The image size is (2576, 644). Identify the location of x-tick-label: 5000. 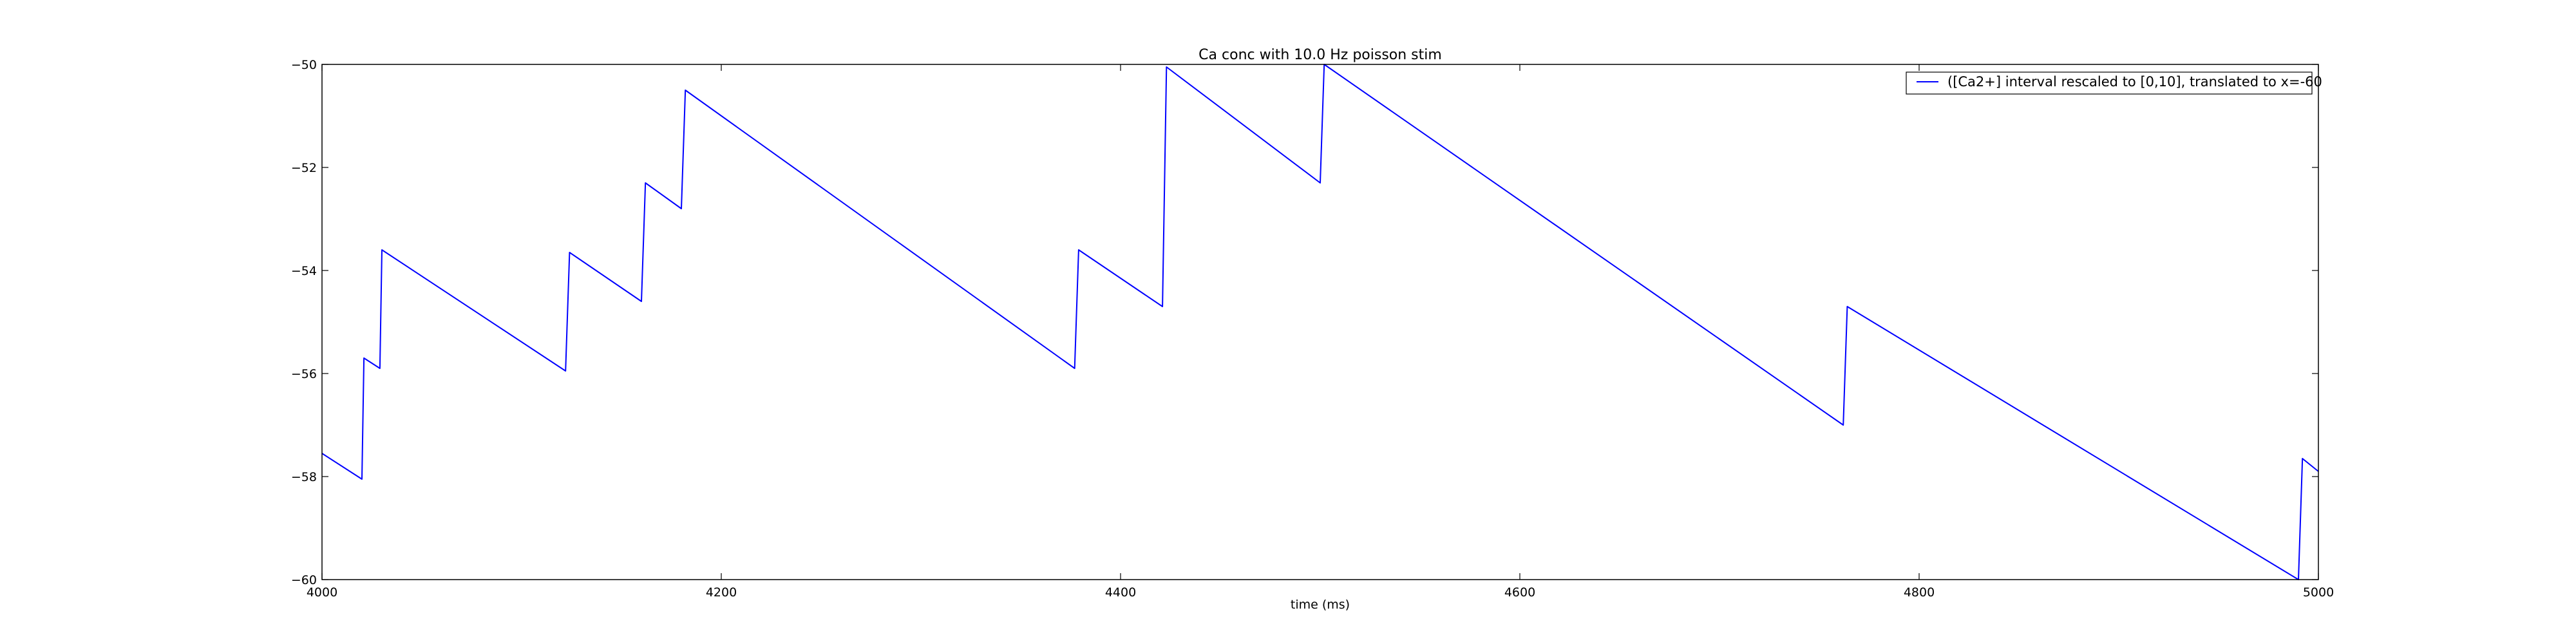
(2318, 592).